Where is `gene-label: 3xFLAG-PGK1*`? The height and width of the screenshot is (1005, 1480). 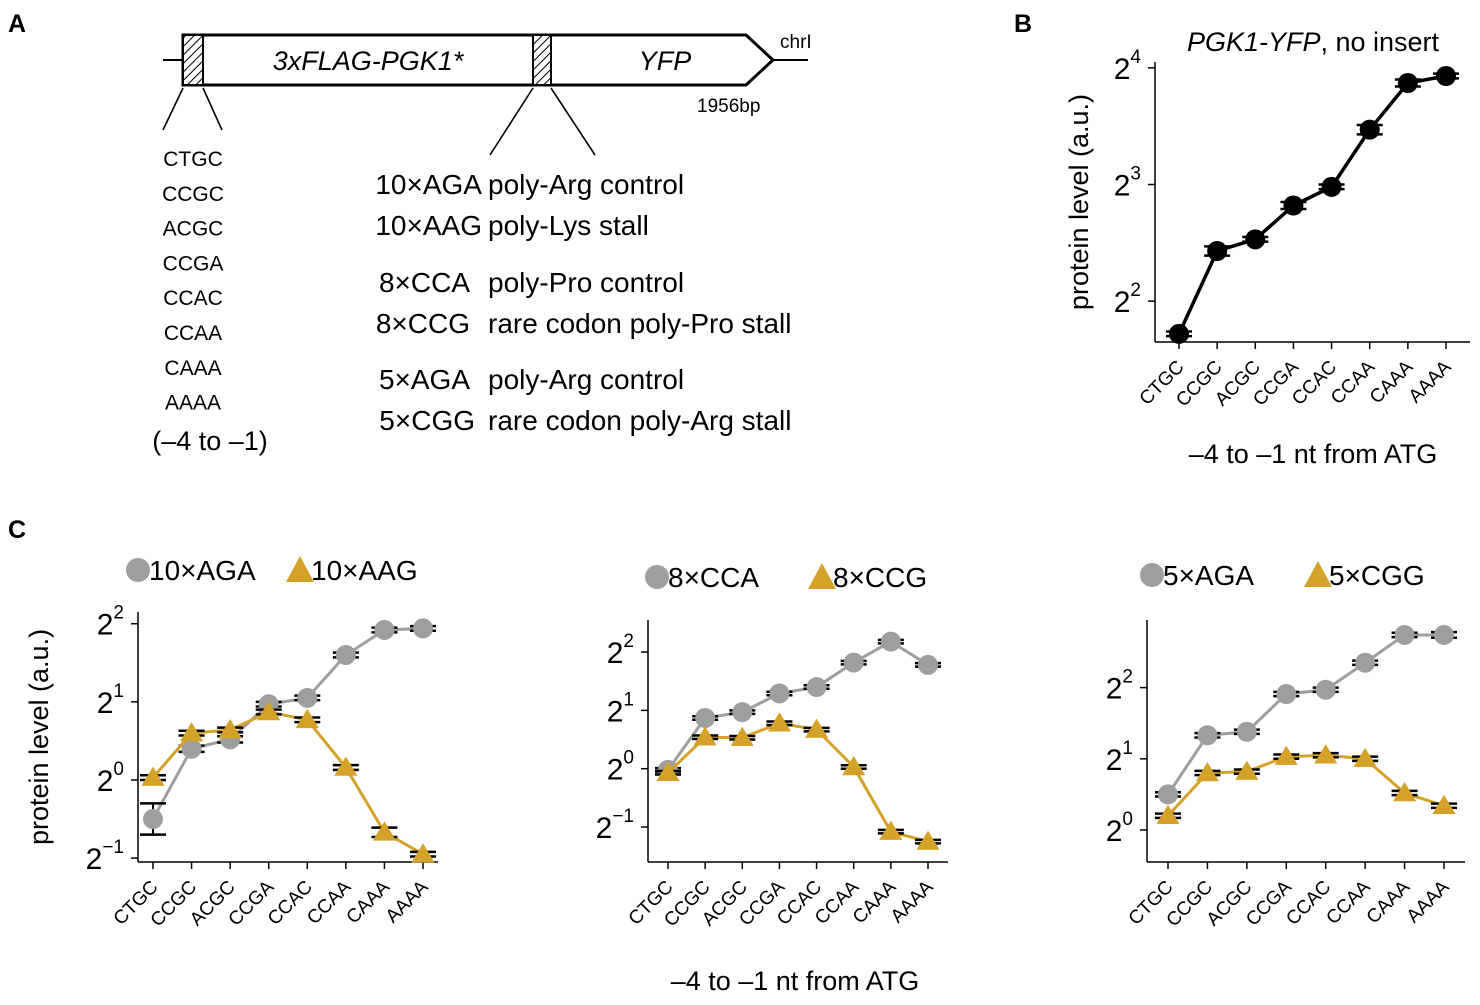
gene-label: 3xFLAG-PGK1* is located at coordinates (369, 61).